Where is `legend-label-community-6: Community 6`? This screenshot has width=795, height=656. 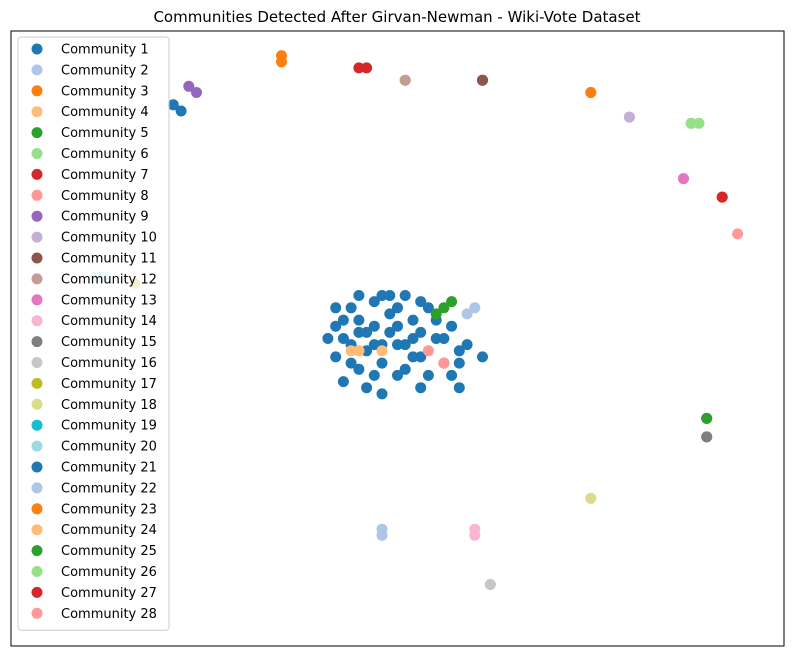 legend-label-community-6: Community 6 is located at coordinates (105, 154).